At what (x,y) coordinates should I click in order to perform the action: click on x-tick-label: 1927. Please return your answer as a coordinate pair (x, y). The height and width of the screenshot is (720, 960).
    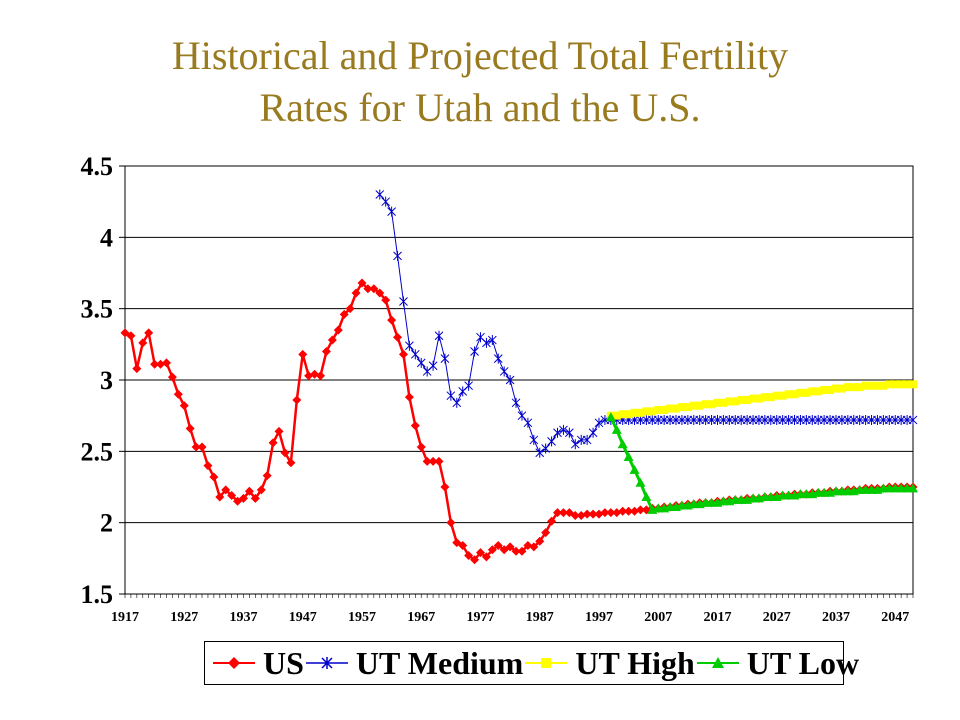
    Looking at the image, I should click on (184, 617).